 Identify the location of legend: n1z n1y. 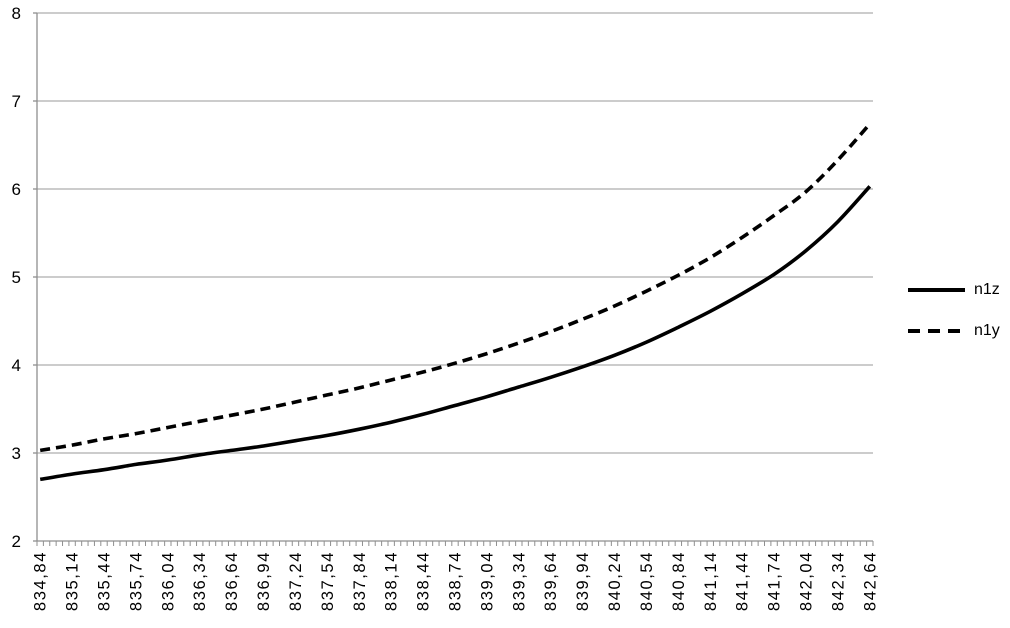
(954, 310).